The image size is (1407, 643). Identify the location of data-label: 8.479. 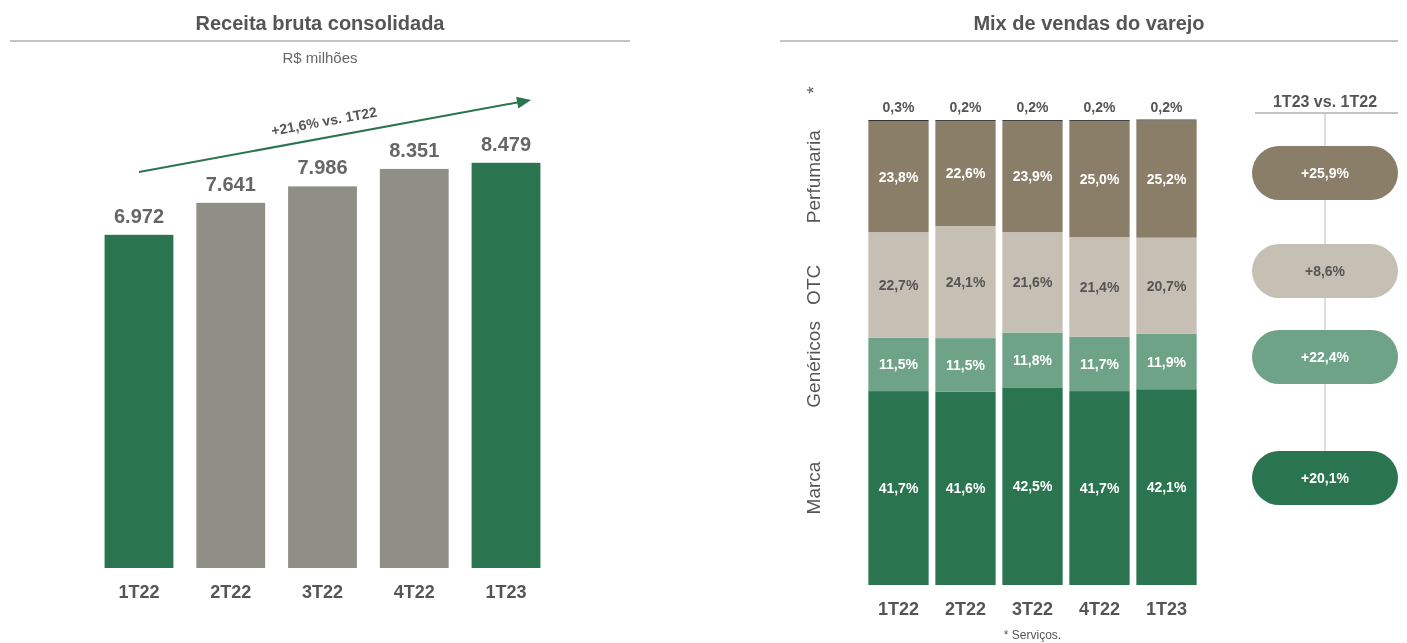
(506, 143).